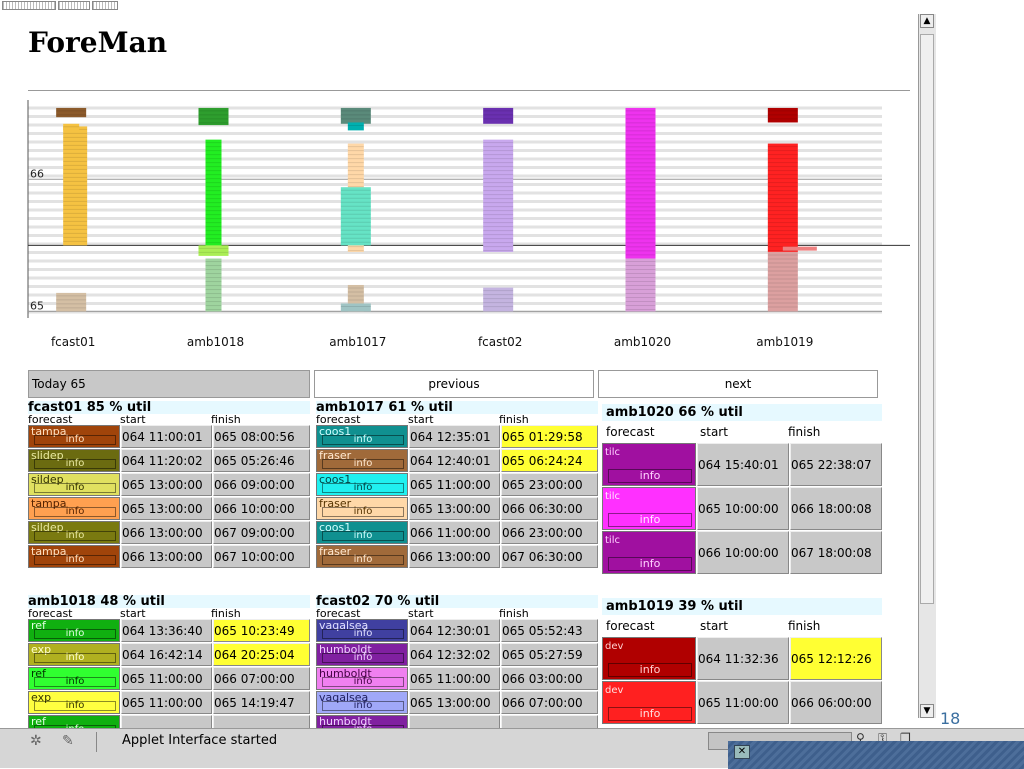 The width and height of the screenshot is (1024, 769). I want to click on scroll-down-icon: ▼, so click(927, 711).